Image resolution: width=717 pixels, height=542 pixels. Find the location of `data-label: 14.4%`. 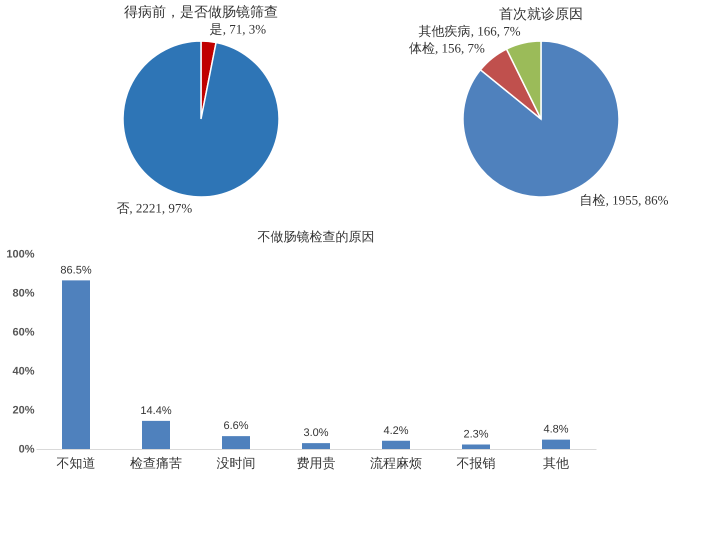

data-label: 14.4% is located at coordinates (156, 410).